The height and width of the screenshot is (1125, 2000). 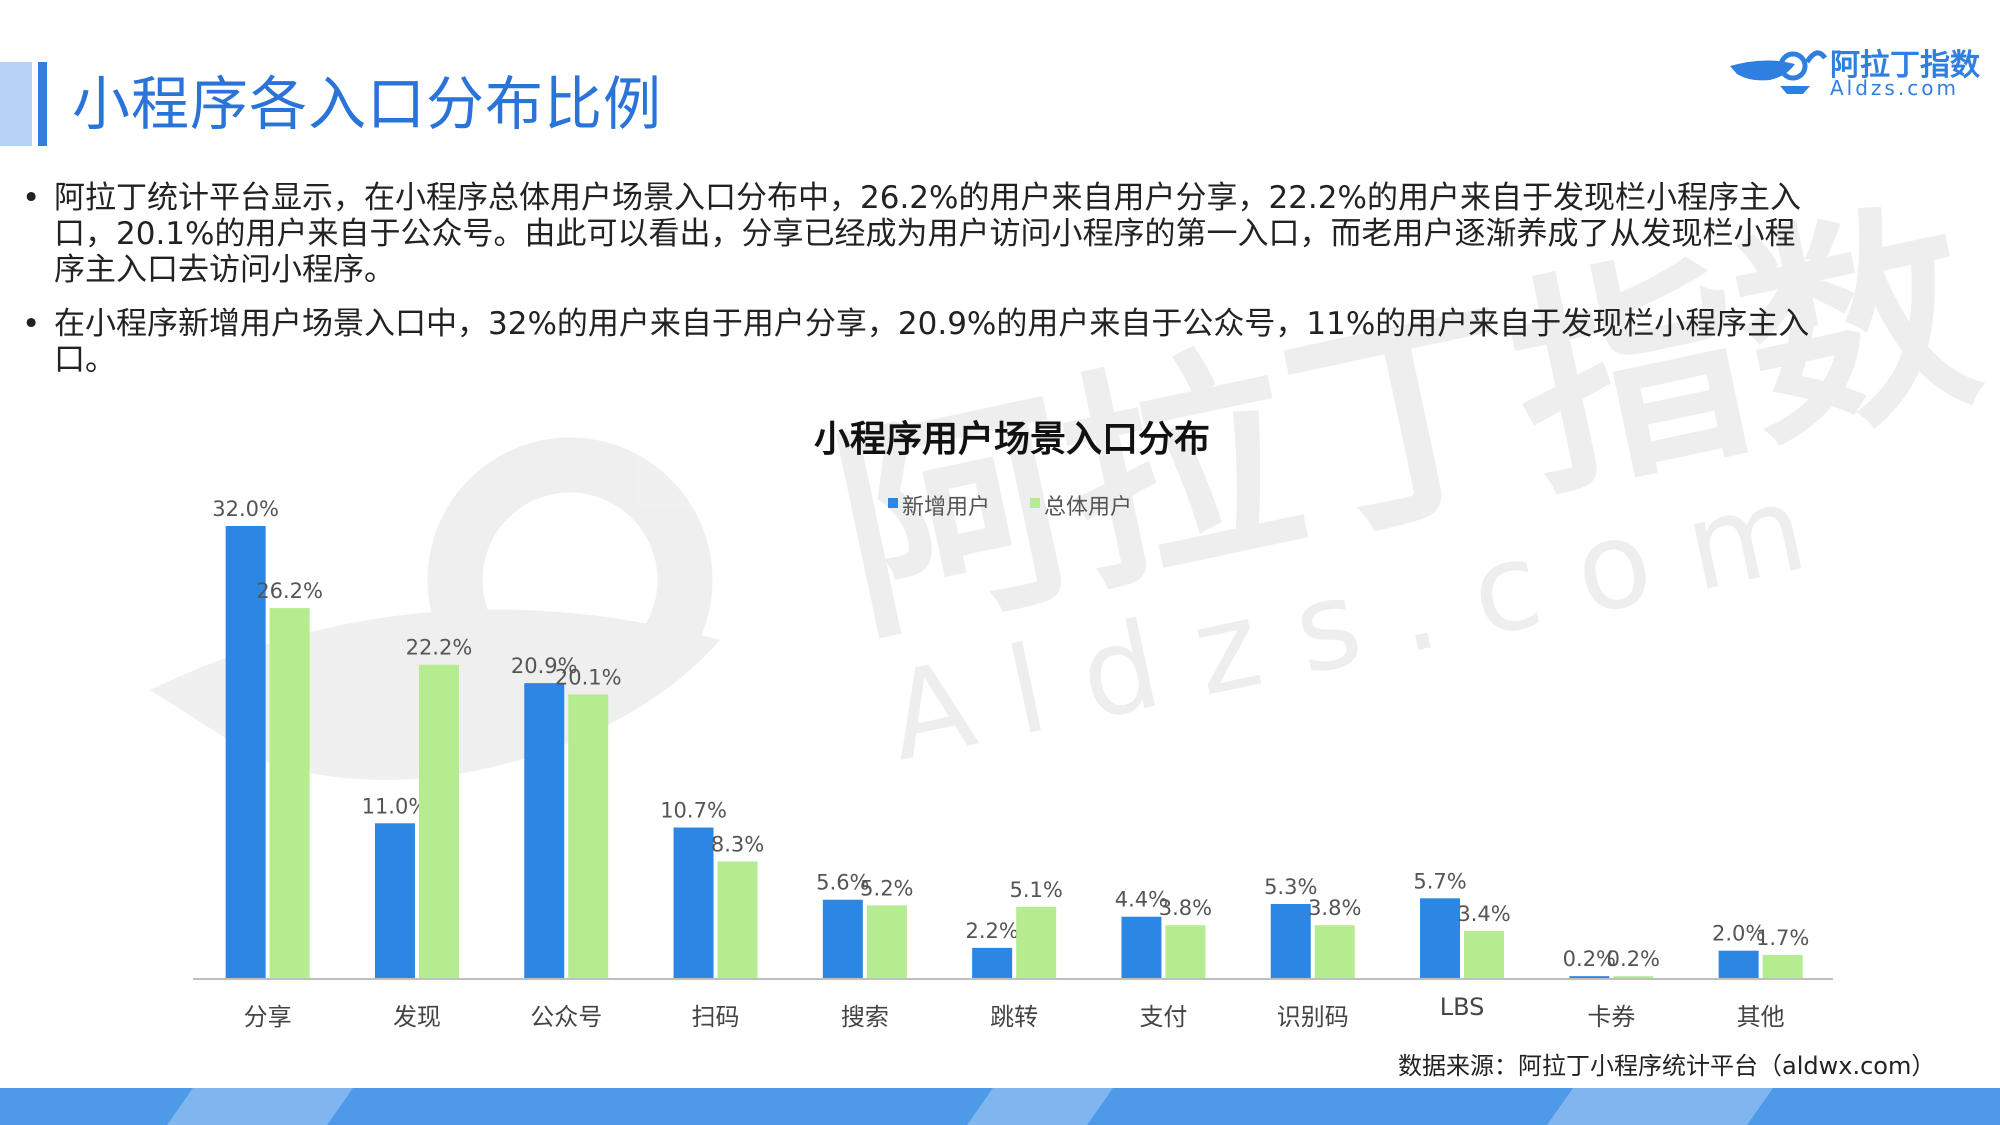 What do you see at coordinates (886, 888) in the screenshot?
I see `data-label: 5.2%` at bounding box center [886, 888].